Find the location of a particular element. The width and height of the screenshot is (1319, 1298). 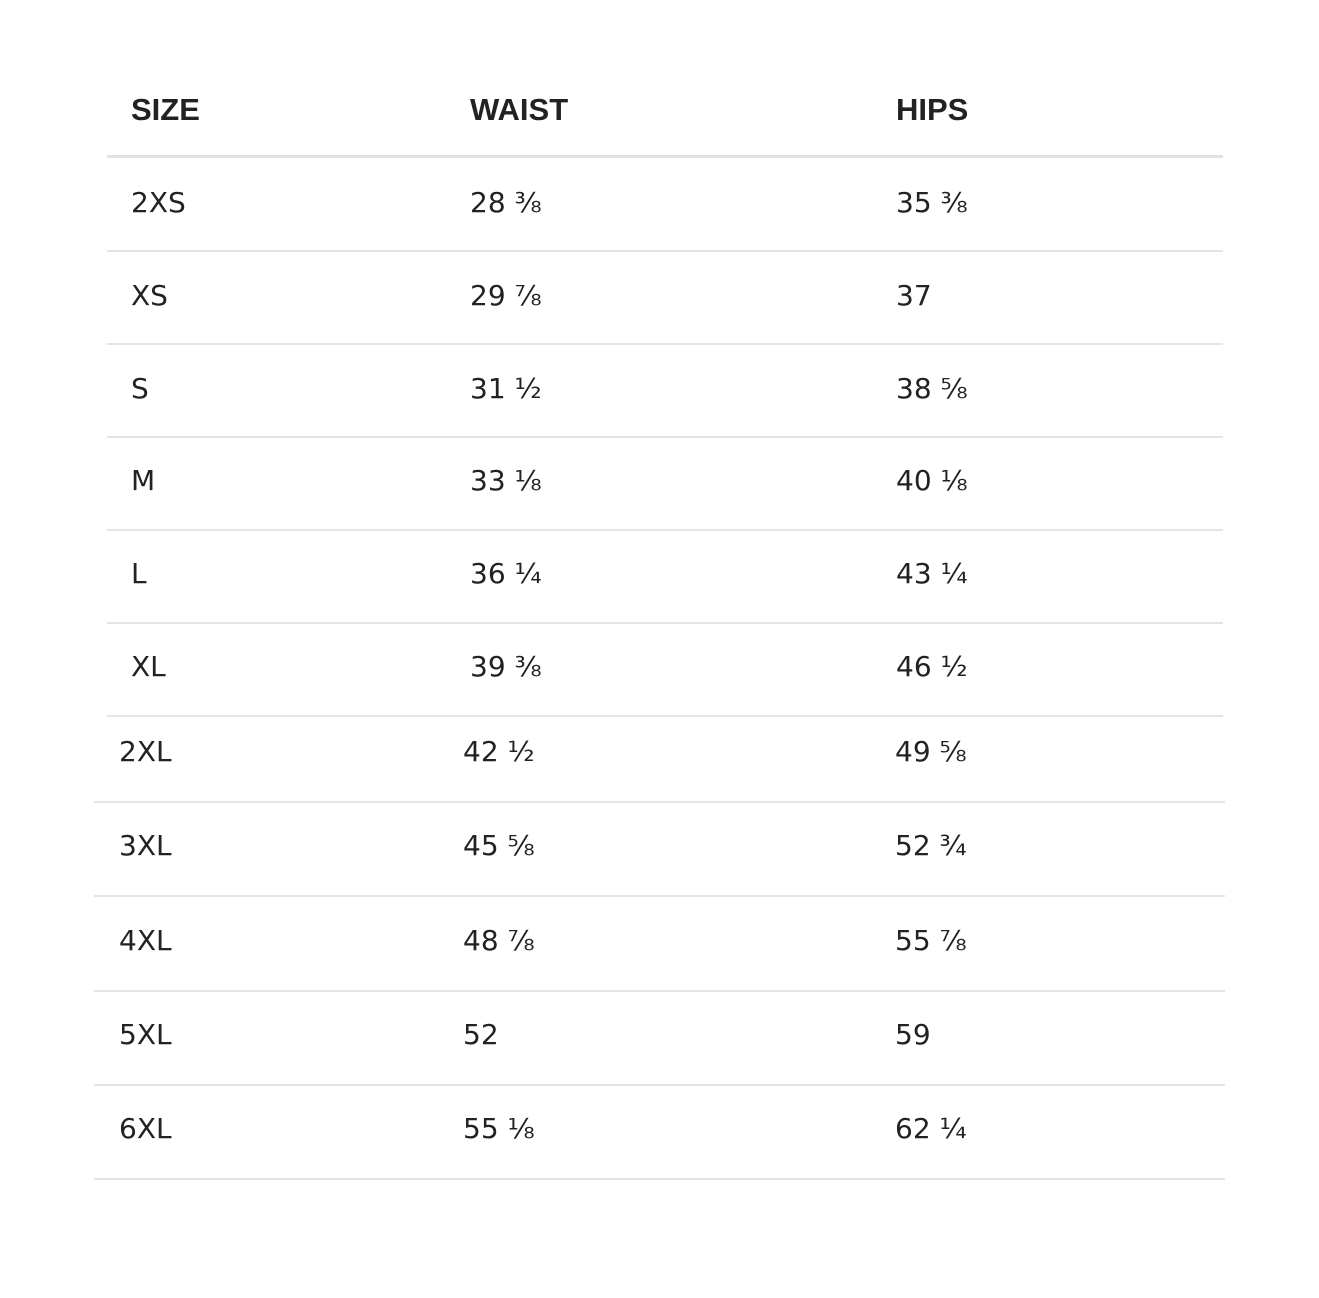

size-cell: XL is located at coordinates (148, 666).